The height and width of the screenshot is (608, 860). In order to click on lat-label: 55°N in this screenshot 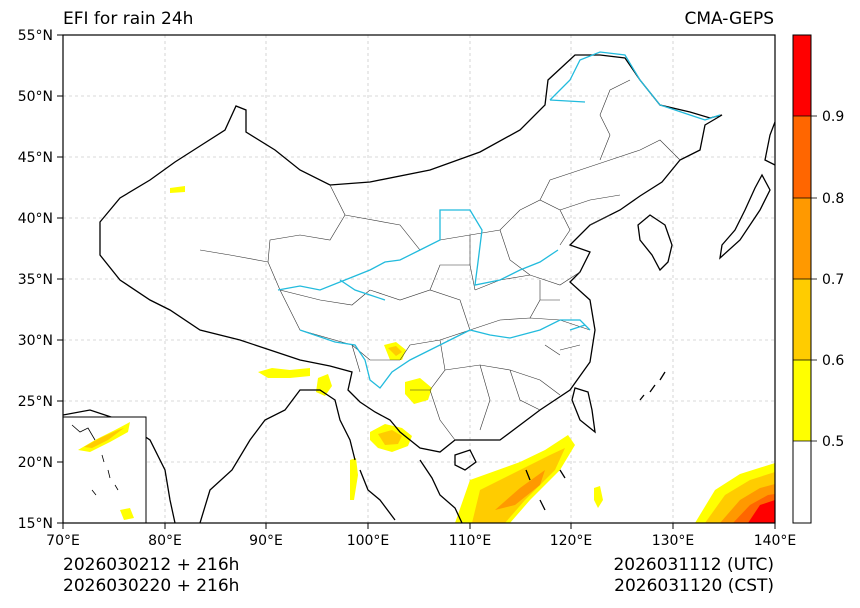, I will do `click(35, 36)`.